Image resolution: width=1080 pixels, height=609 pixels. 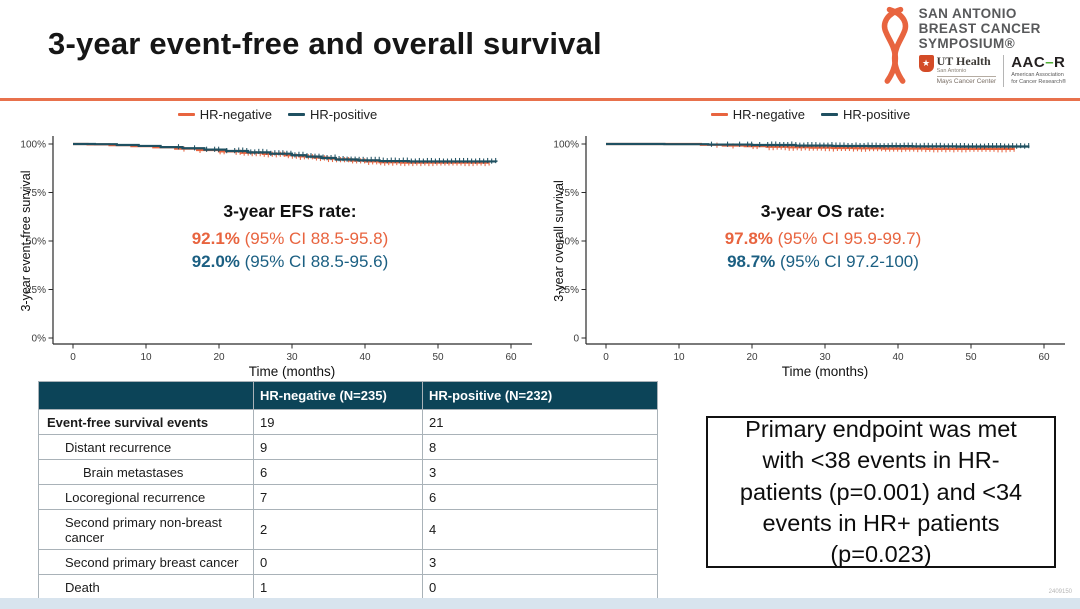 I want to click on table-row: Locoregional recurrence 7 6, so click(x=348, y=497).